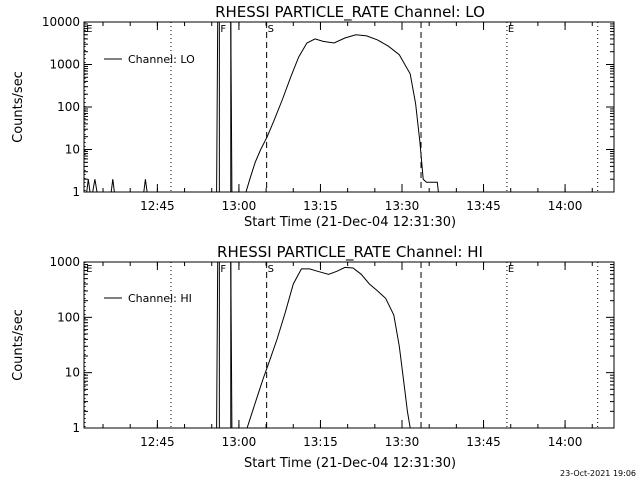  Describe the element at coordinates (18, 345) in the screenshot. I see `y-axis-label-hi: Counts/sec` at that location.